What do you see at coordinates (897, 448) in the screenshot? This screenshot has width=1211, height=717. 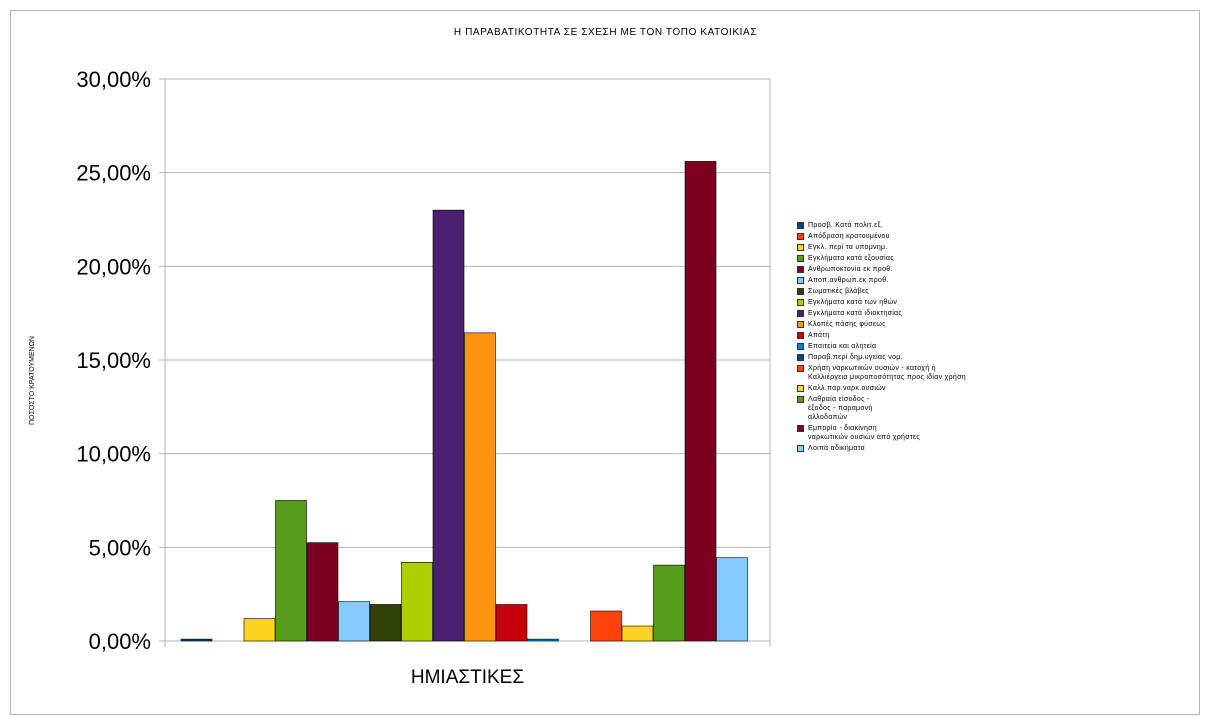 I see `legend-item: Λοιπά αδικήματα` at bounding box center [897, 448].